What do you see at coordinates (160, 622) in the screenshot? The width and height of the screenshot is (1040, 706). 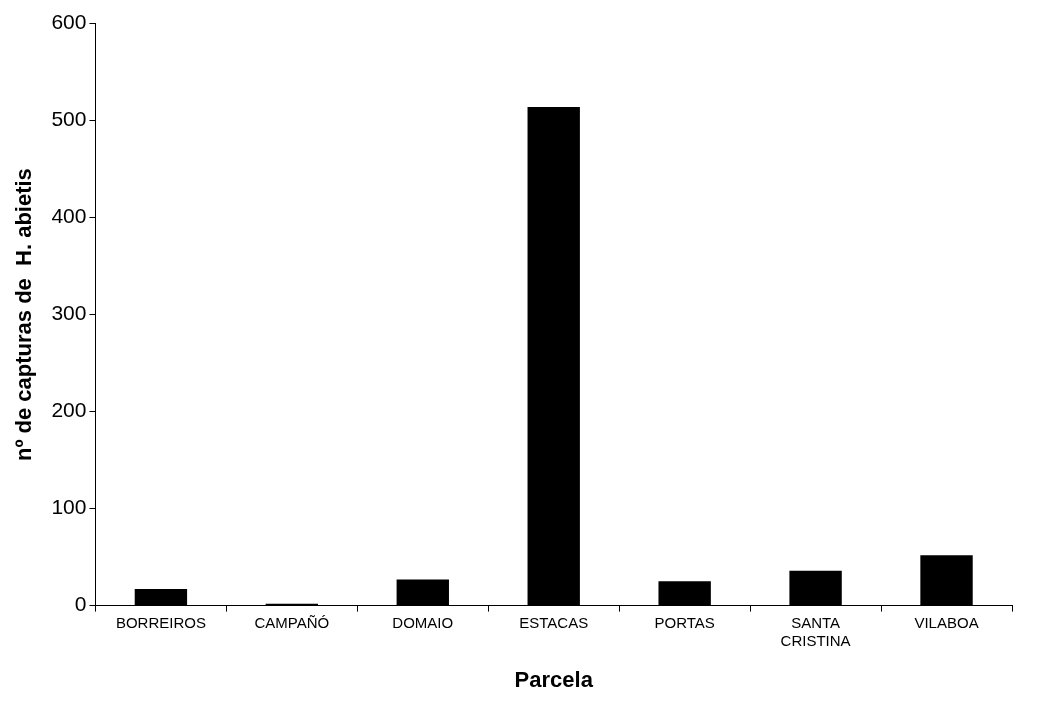 I see `x-tick-label: BORREIROS` at bounding box center [160, 622].